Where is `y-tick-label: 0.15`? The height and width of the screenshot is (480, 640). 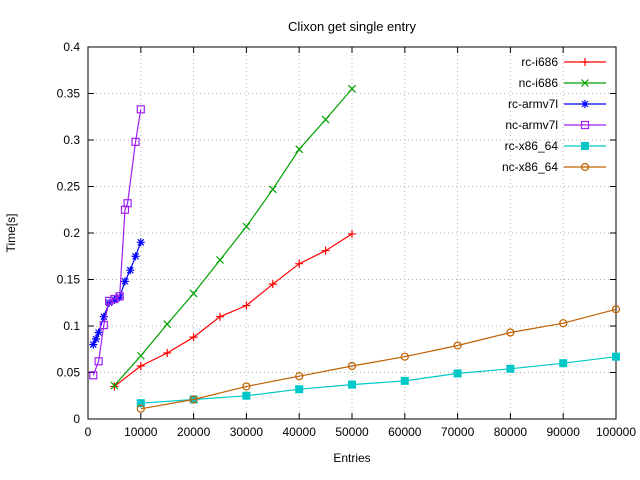 y-tick-label: 0.15 is located at coordinates (69, 280).